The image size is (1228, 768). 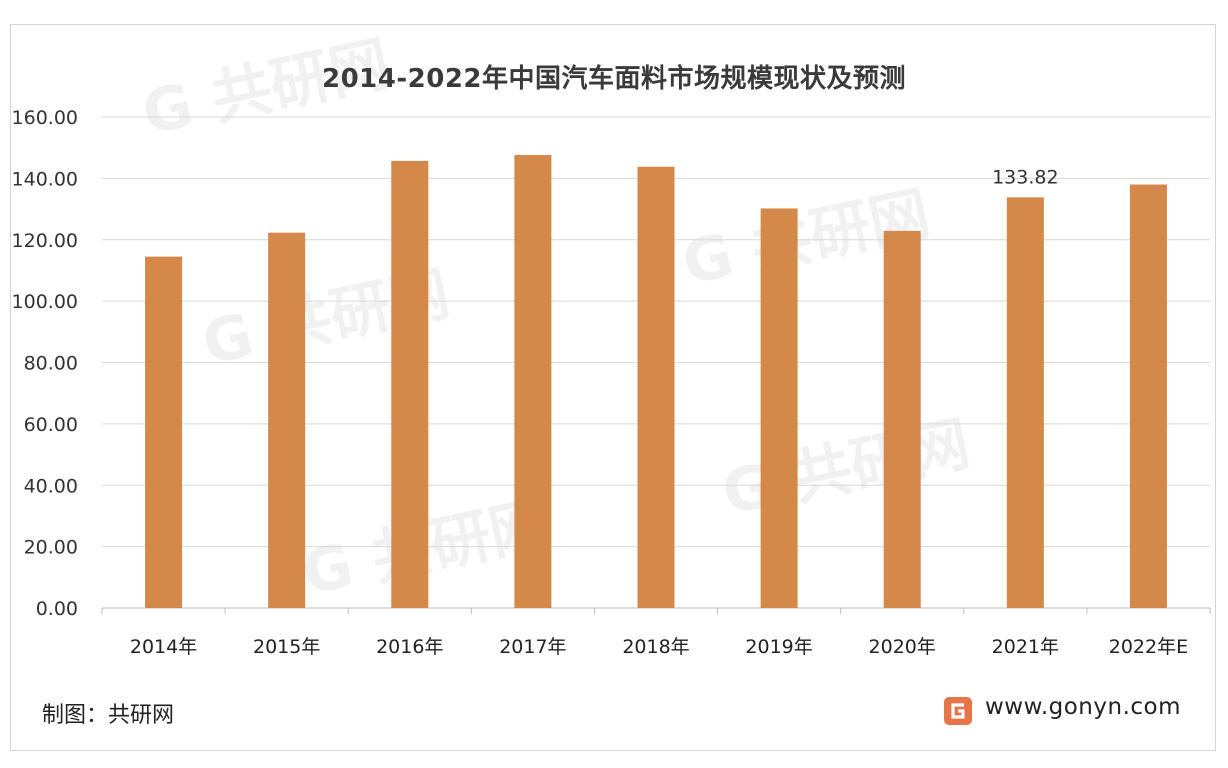 What do you see at coordinates (1083, 707) in the screenshot?
I see `site-url: www.gonyn.com` at bounding box center [1083, 707].